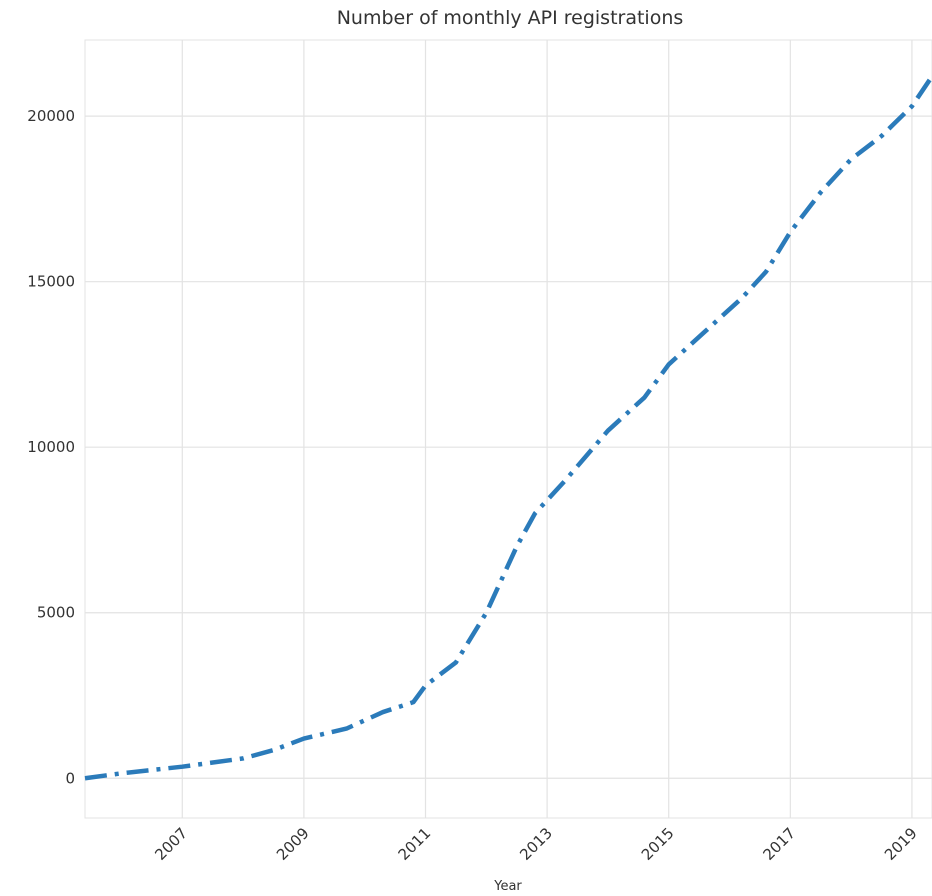  I want to click on x-tick-label: 2011, so click(415, 844).